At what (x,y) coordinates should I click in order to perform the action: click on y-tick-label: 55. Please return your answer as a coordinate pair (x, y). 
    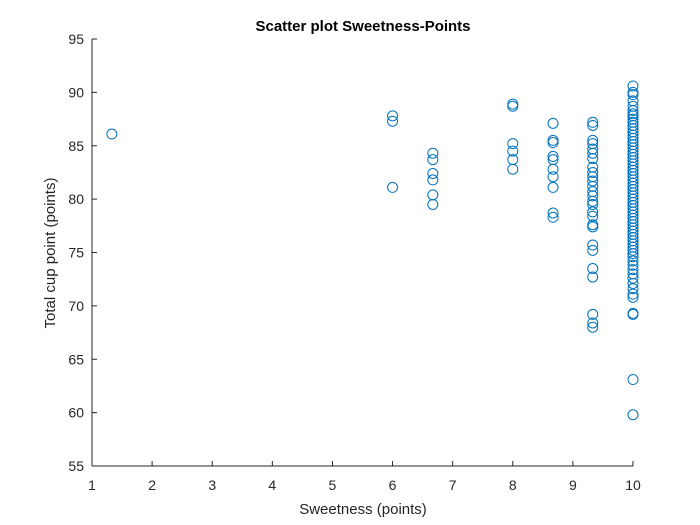
    Looking at the image, I should click on (76, 466).